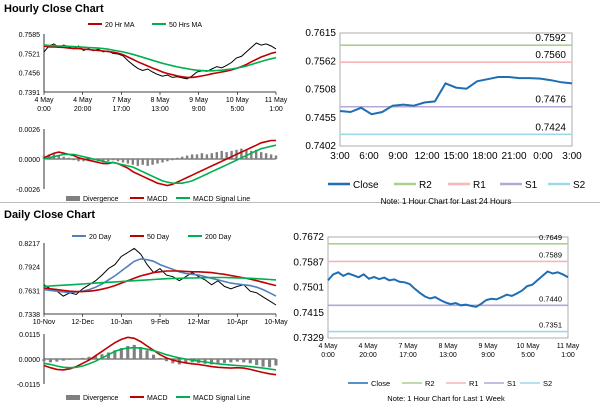 The height and width of the screenshot is (413, 600). Describe the element at coordinates (30, 244) in the screenshot. I see `daily-price-y-tick-label: 0.8217` at that location.